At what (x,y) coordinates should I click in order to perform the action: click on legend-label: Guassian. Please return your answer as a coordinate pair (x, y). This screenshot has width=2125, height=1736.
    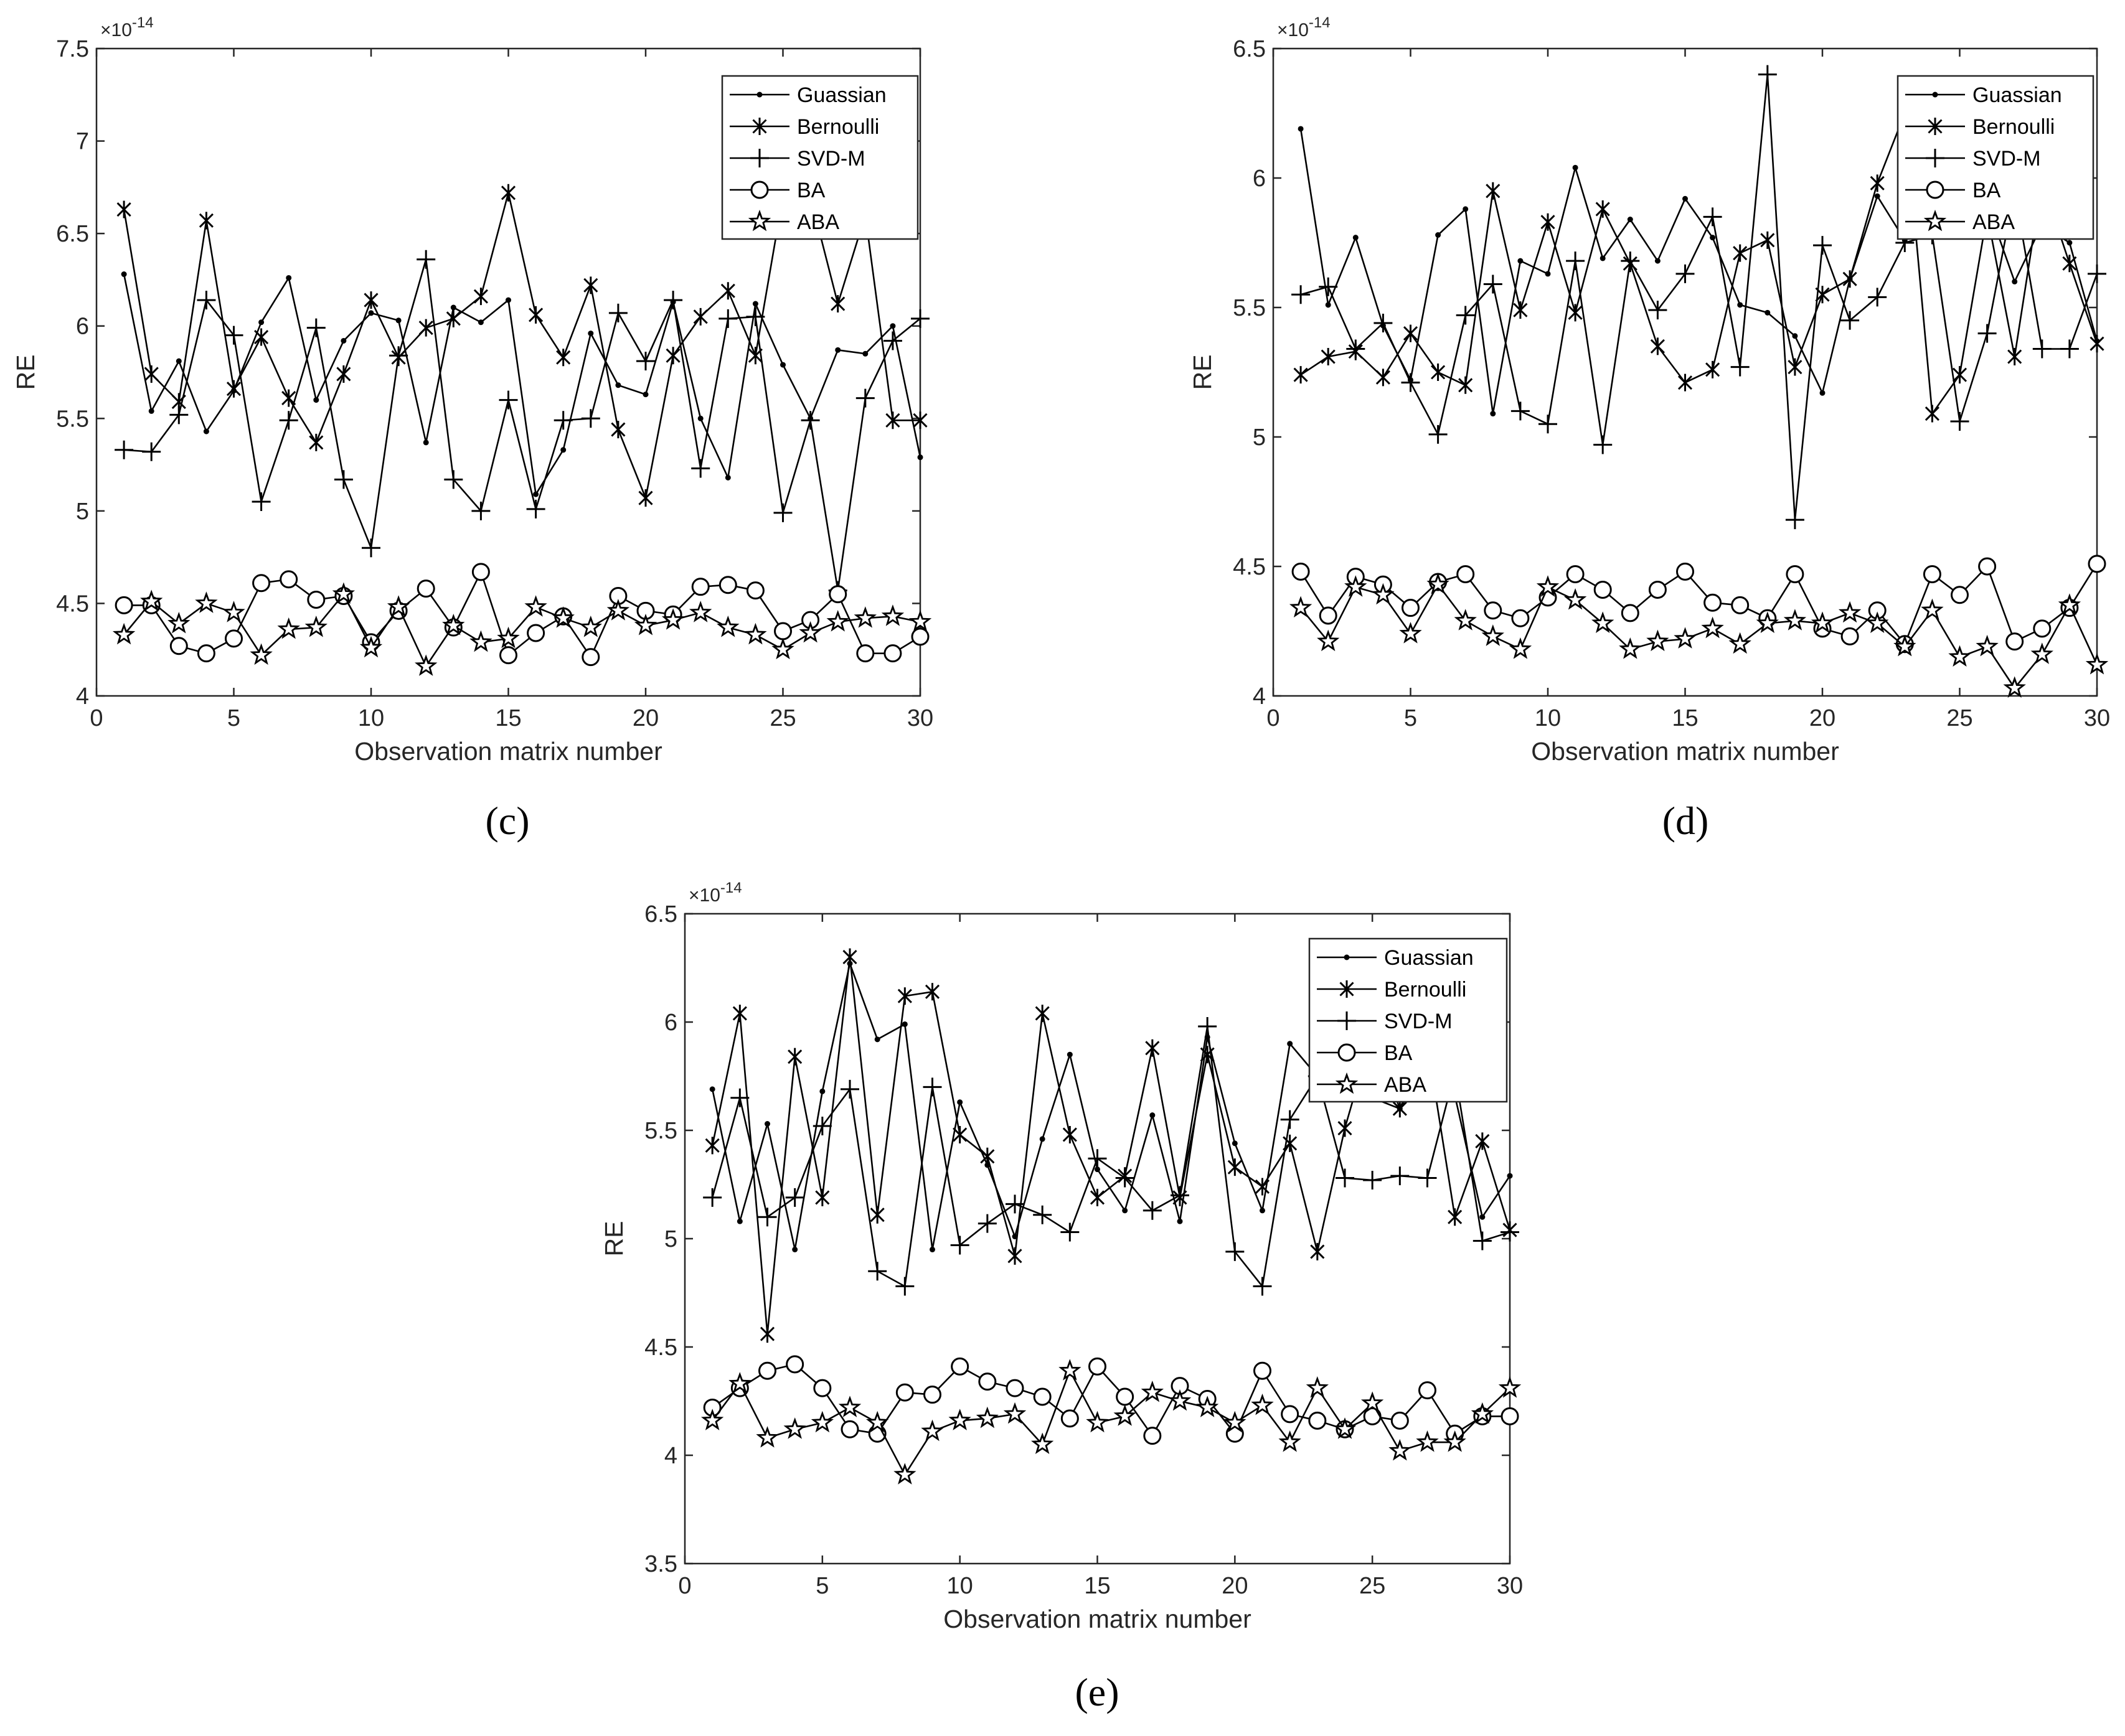
    Looking at the image, I should click on (842, 95).